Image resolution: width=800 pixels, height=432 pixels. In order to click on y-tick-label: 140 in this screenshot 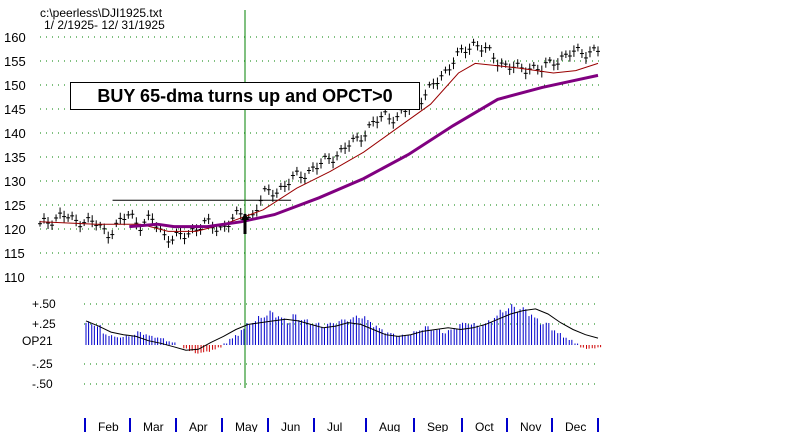, I will do `click(15, 133)`.